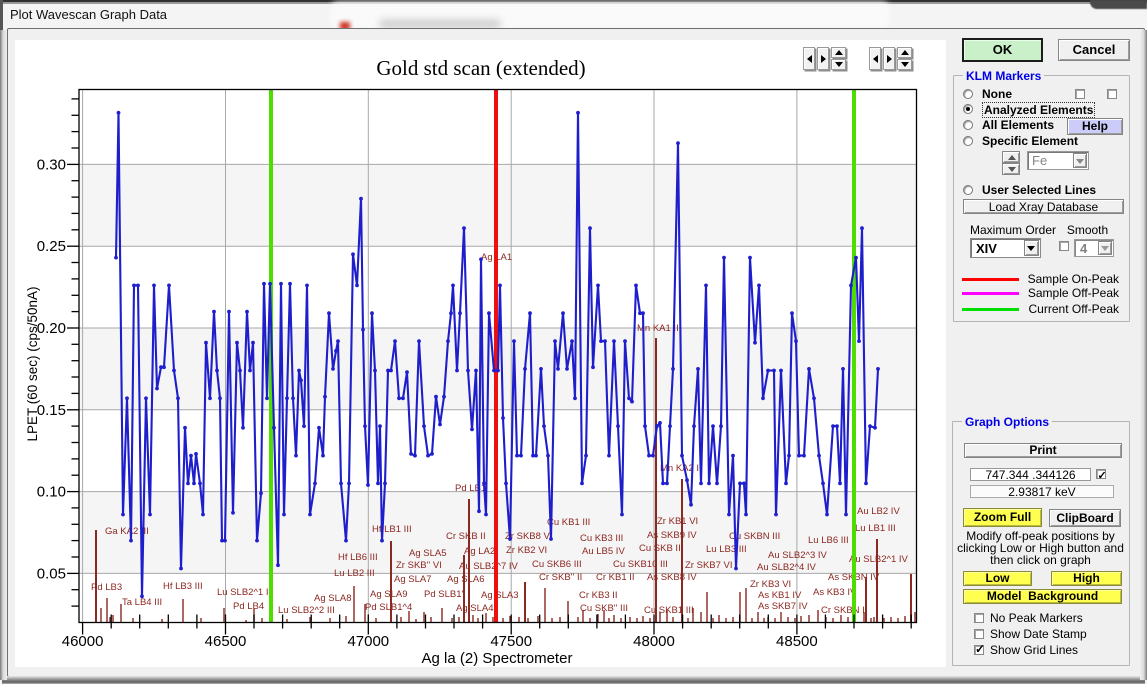 This screenshot has height=684, width=1147. What do you see at coordinates (83, 641) in the screenshot?
I see `svg-text: 46000` at bounding box center [83, 641].